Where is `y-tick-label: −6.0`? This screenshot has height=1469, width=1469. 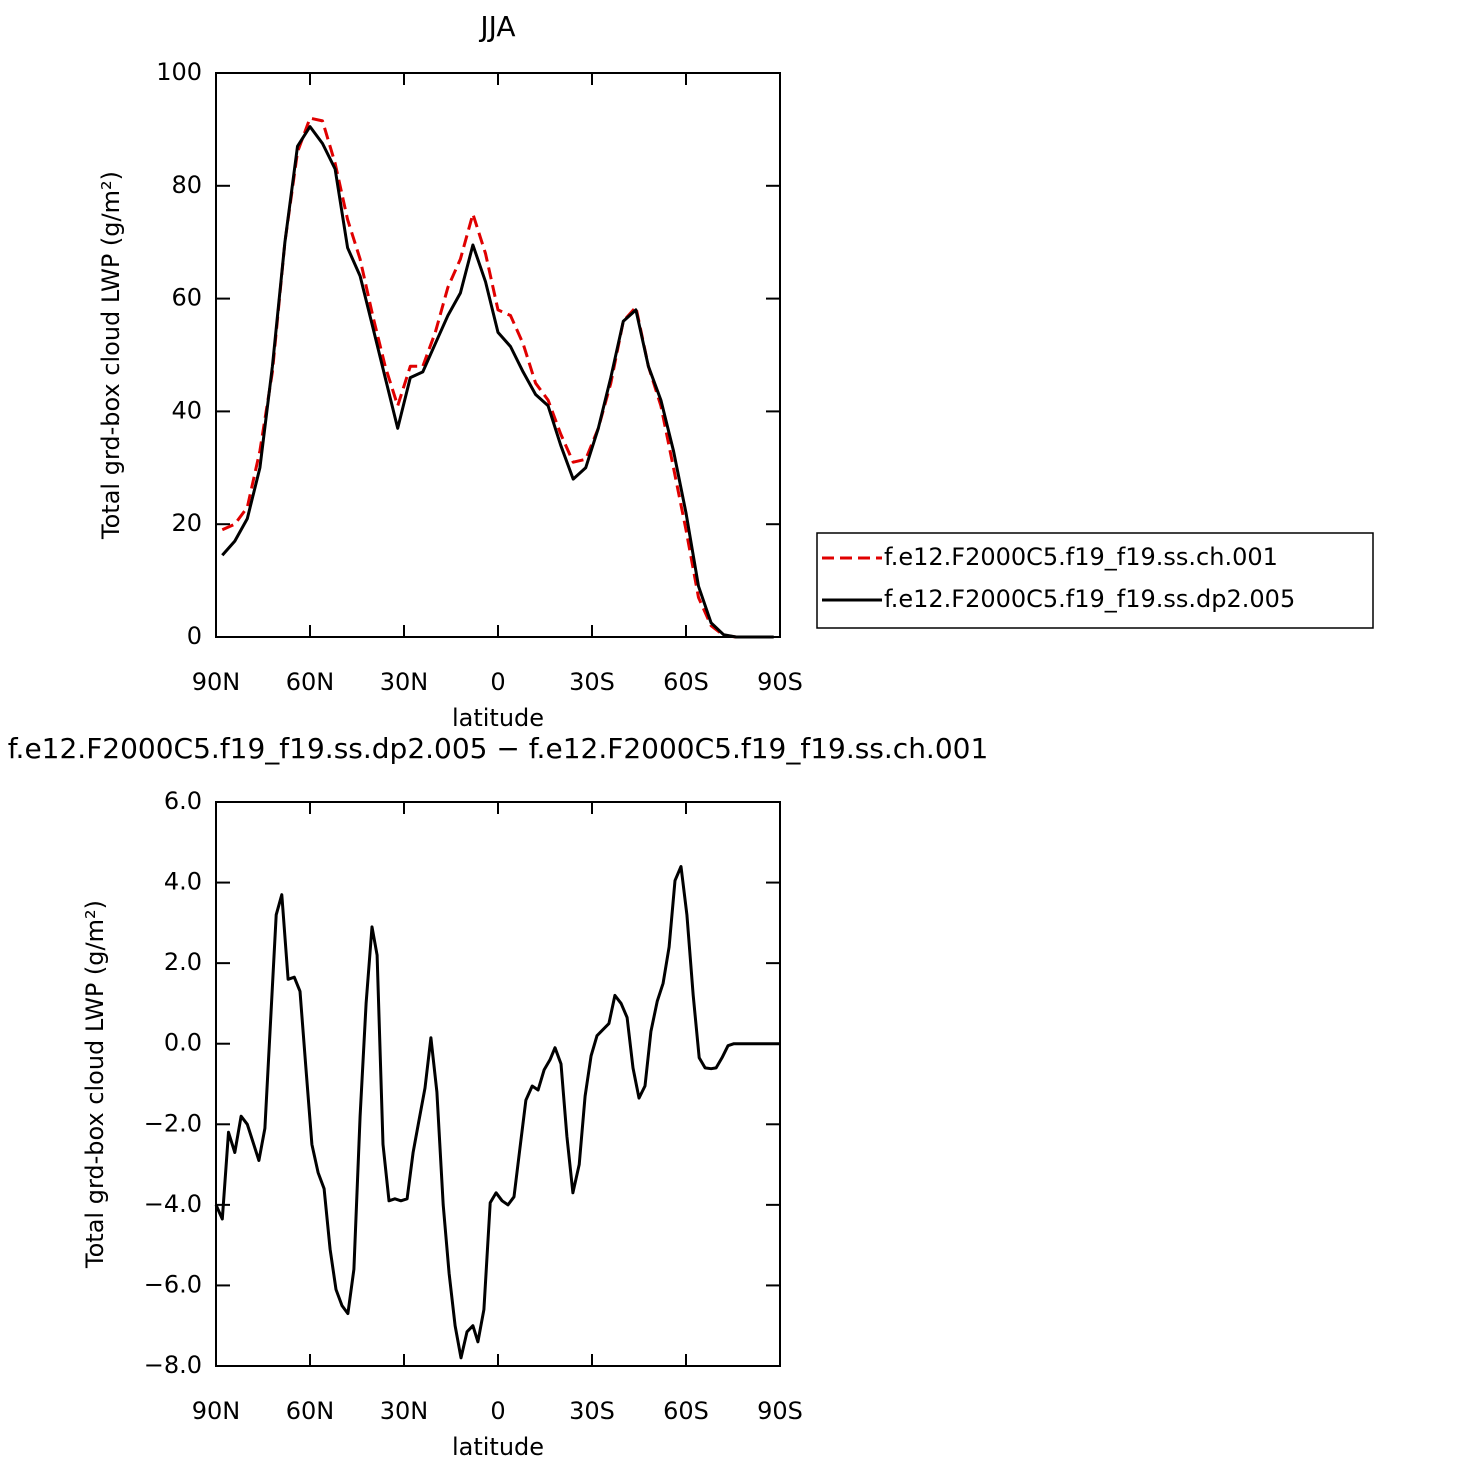
y-tick-label: −6.0 is located at coordinates (173, 1284).